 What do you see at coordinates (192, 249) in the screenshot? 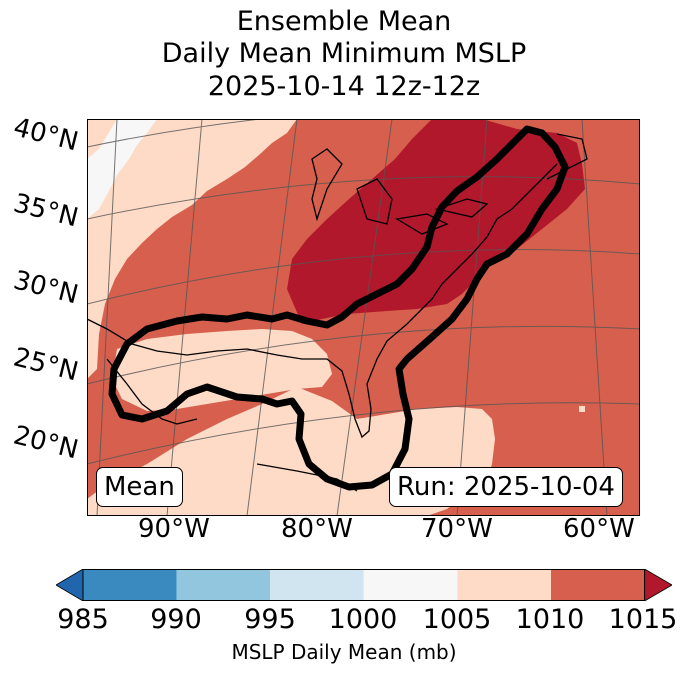
I see `field-1005-west` at bounding box center [192, 249].